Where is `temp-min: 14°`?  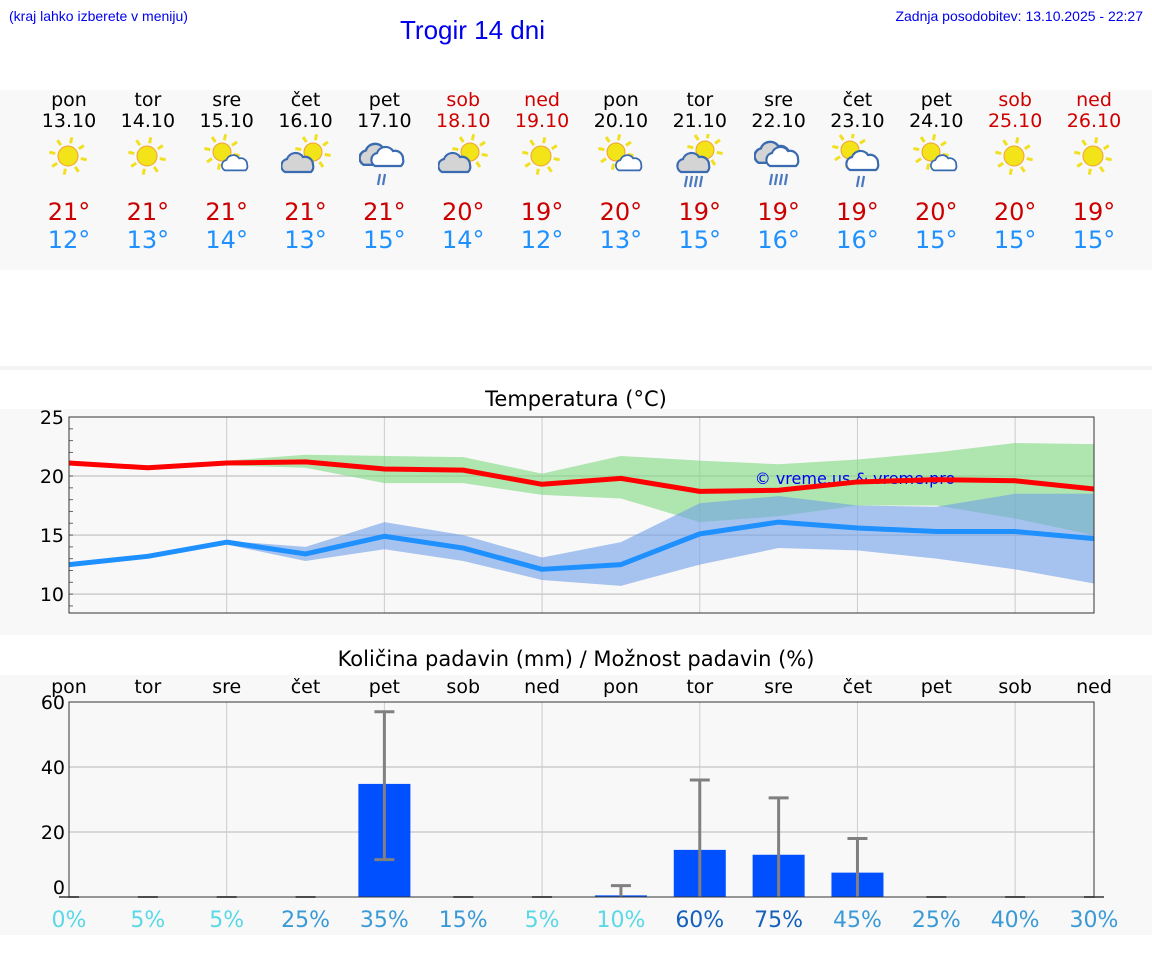 temp-min: 14° is located at coordinates (463, 240).